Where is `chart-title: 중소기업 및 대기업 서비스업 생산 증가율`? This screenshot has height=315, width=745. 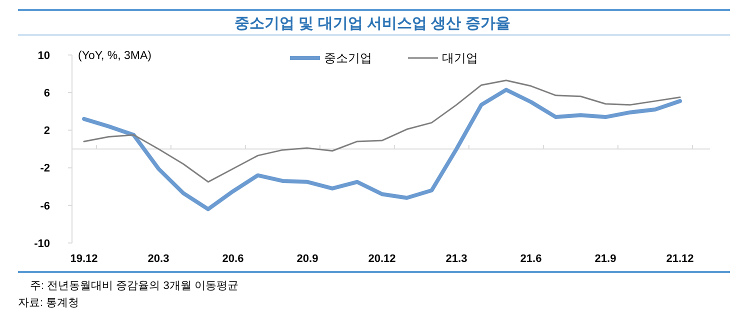
chart-title: 중소기업 및 대기업 서비스업 생산 증가율 is located at coordinates (372, 23).